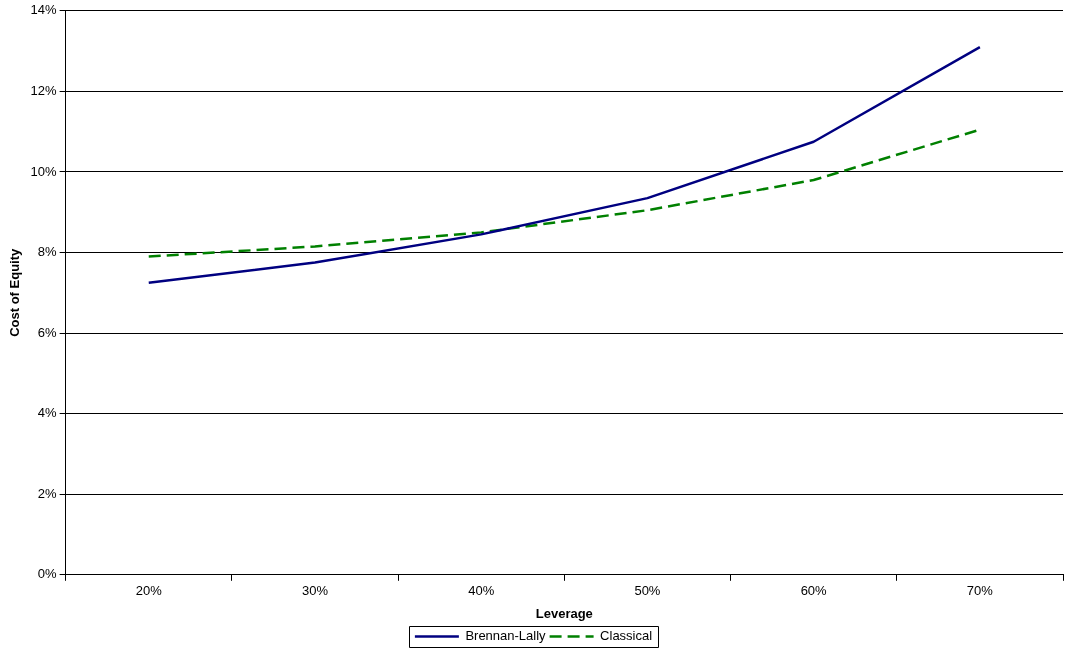 Image resolution: width=1067 pixels, height=659 pixels. I want to click on x-tick-label: 70%, so click(980, 591).